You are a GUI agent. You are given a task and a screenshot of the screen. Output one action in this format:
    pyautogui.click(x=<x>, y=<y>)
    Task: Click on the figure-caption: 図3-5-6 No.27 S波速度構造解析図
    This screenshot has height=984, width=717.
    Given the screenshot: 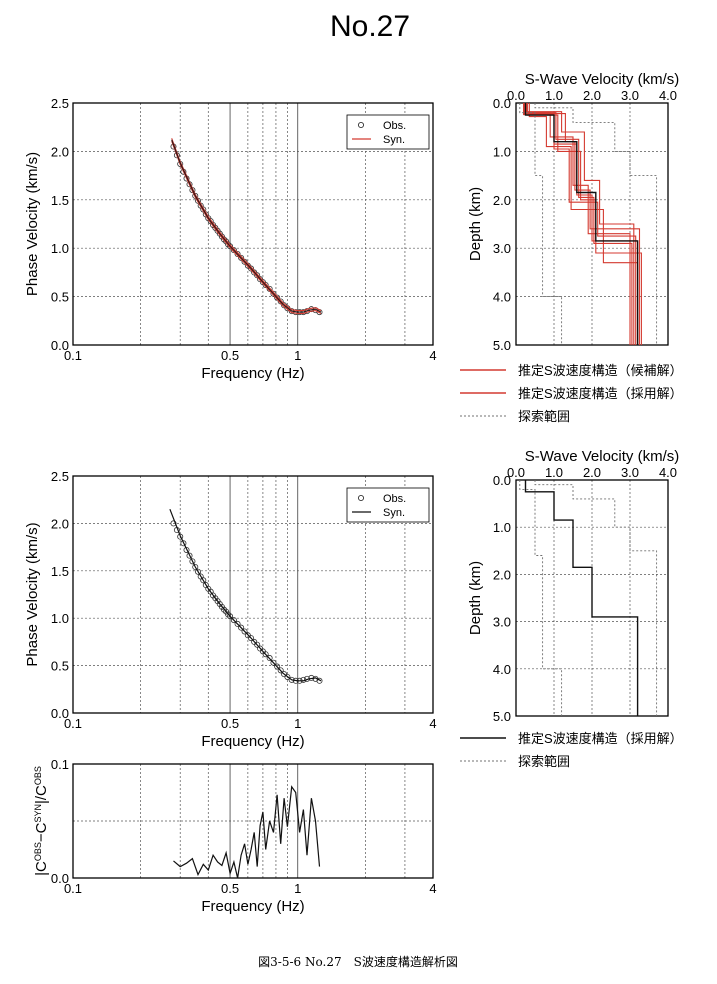 What is the action you would take?
    pyautogui.click(x=358, y=961)
    